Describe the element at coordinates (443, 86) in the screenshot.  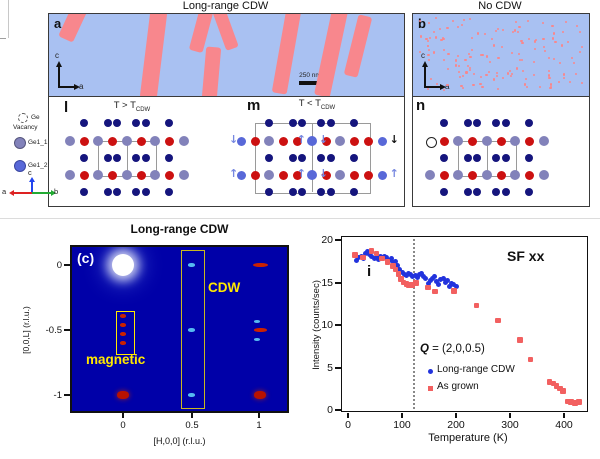
I see `axis-right-arrow-icon` at that location.